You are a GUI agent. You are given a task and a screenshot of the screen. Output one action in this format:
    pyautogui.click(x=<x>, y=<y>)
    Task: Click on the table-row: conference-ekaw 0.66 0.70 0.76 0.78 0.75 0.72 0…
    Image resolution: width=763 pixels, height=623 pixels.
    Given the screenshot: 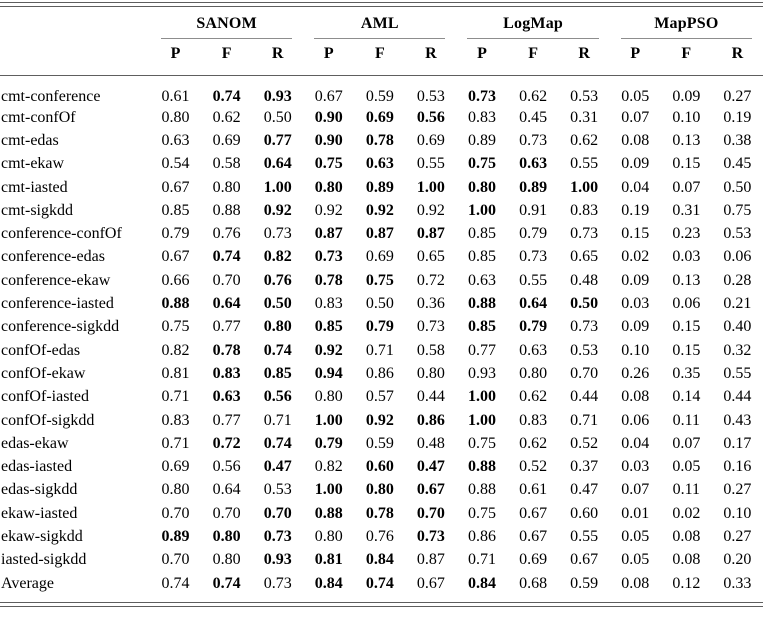 What is the action you would take?
    pyautogui.click(x=381, y=280)
    